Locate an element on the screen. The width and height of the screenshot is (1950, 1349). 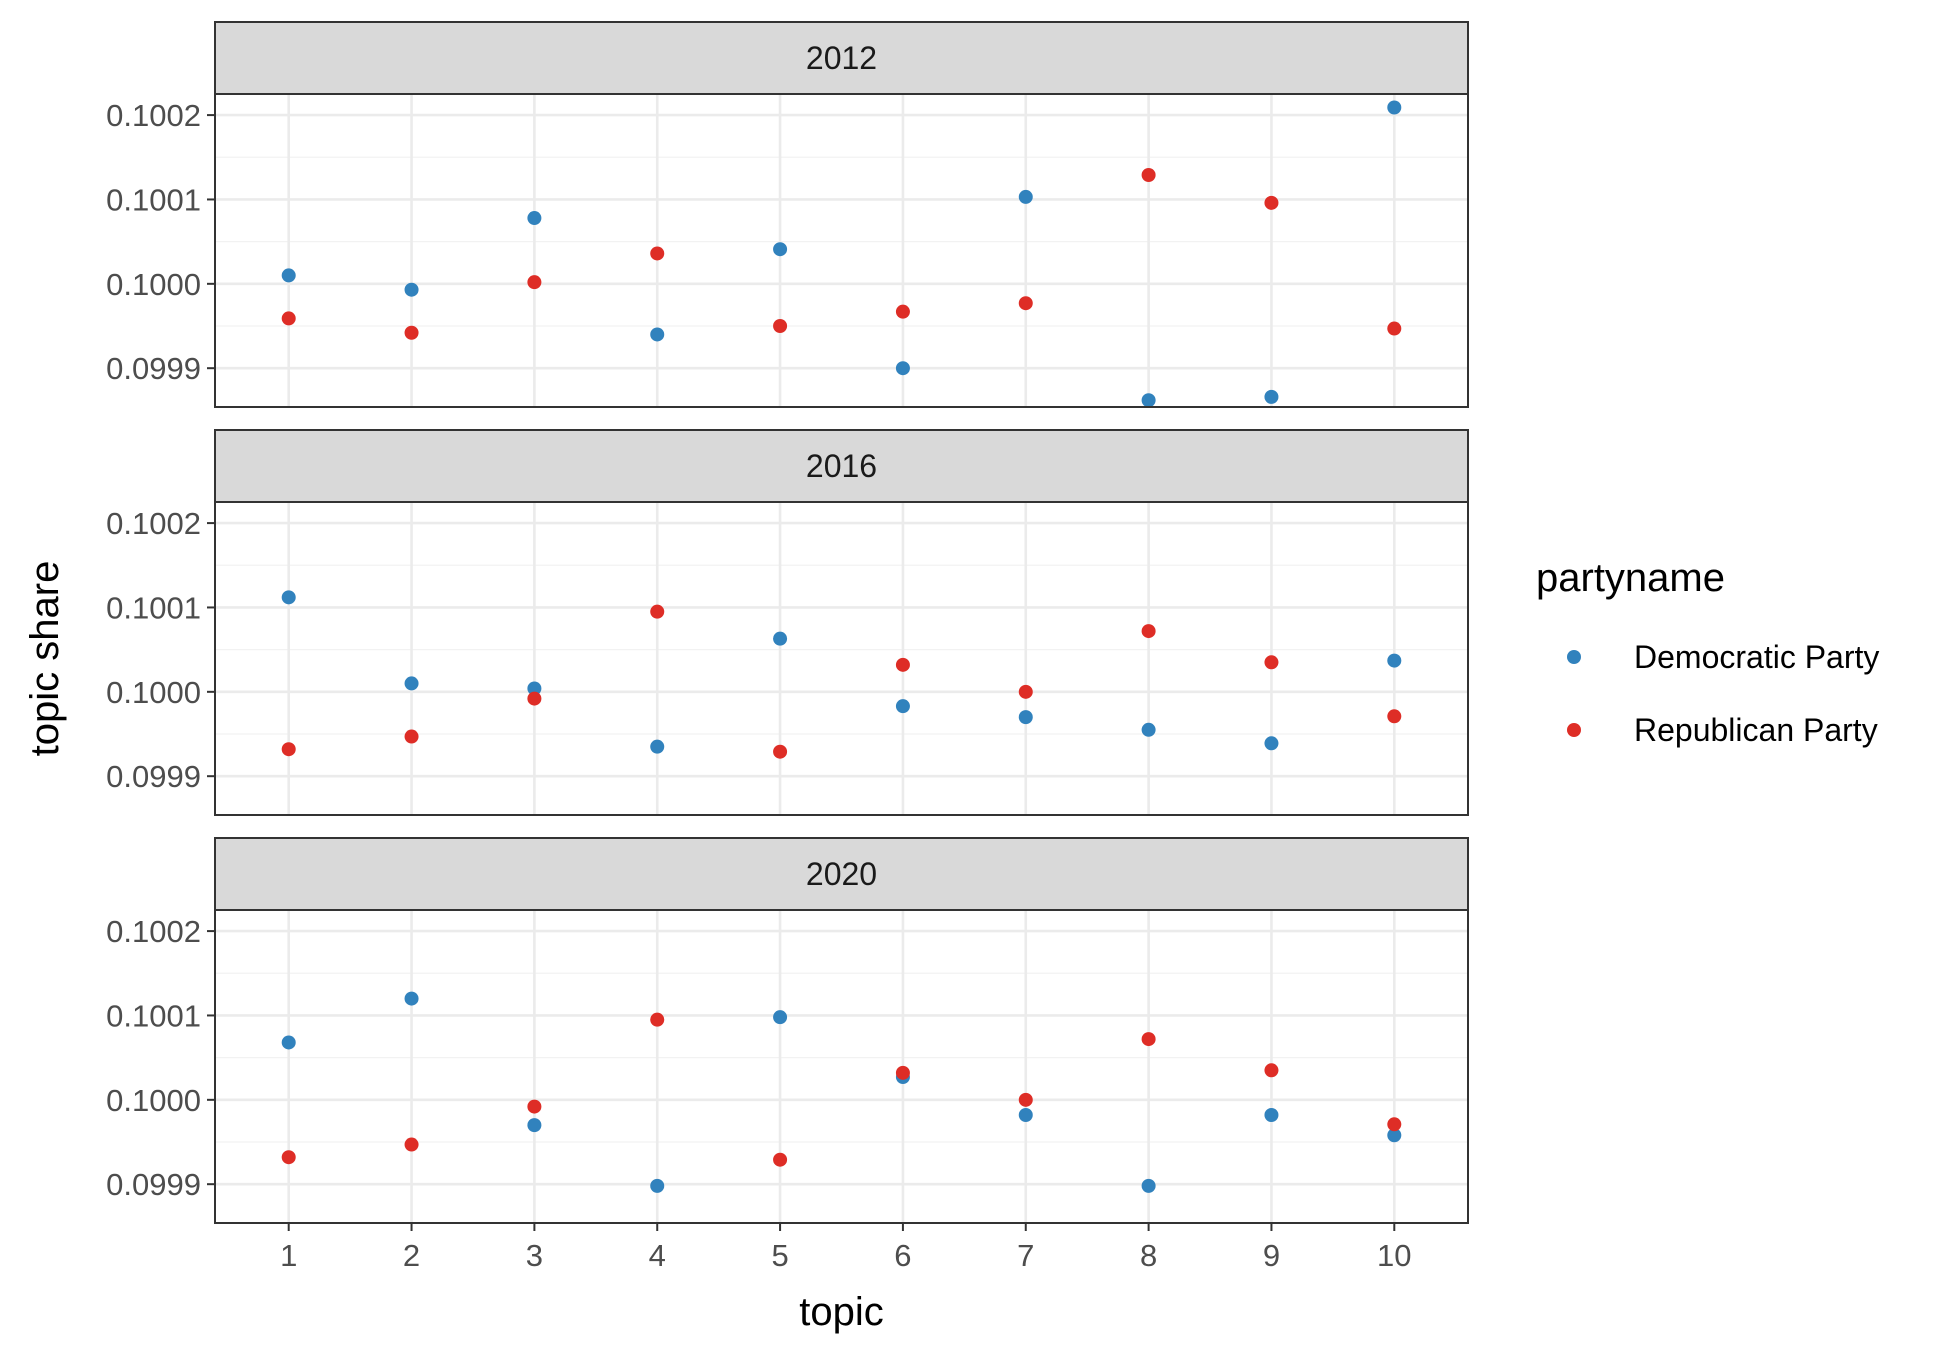
x-tick-label: 10 is located at coordinates (1394, 1255).